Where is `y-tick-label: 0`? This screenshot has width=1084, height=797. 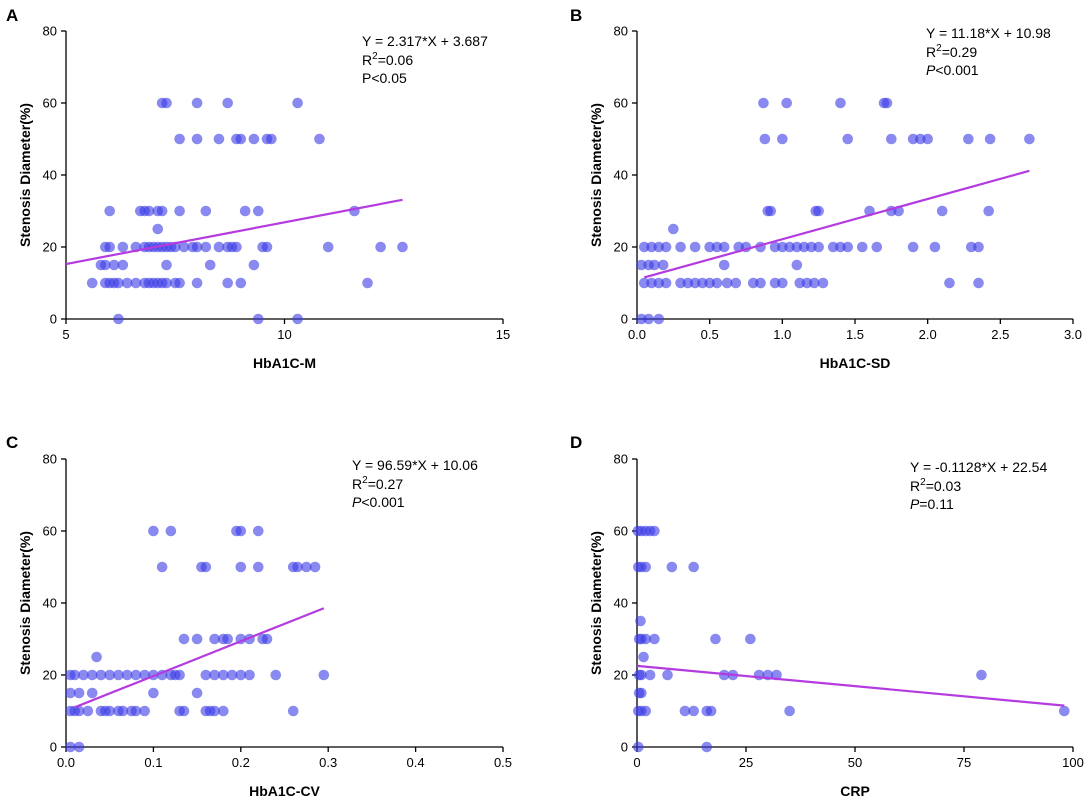 y-tick-label: 0 is located at coordinates (53, 747).